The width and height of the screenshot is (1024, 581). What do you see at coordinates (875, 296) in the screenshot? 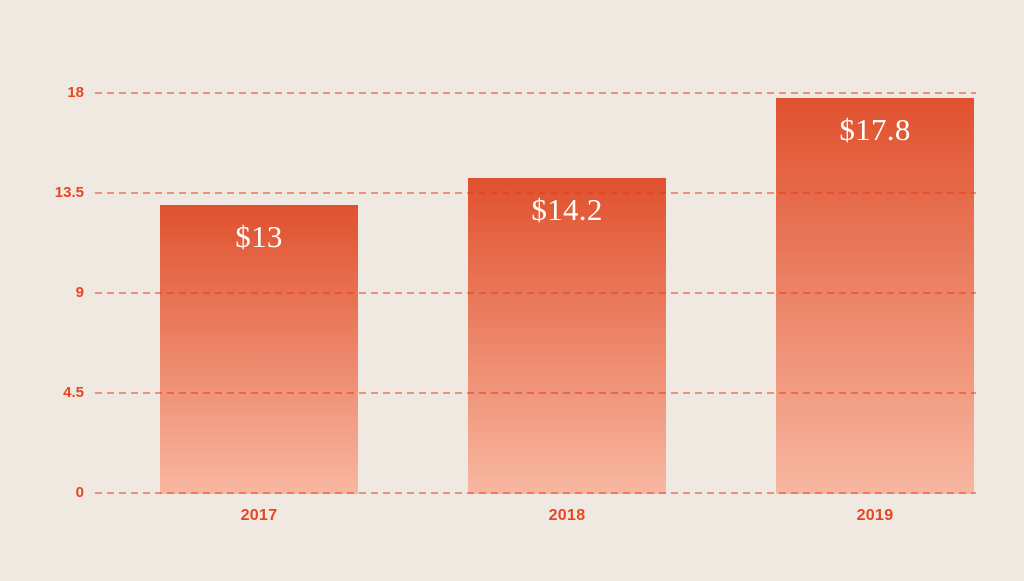
I see `bar-2019: $17.8` at bounding box center [875, 296].